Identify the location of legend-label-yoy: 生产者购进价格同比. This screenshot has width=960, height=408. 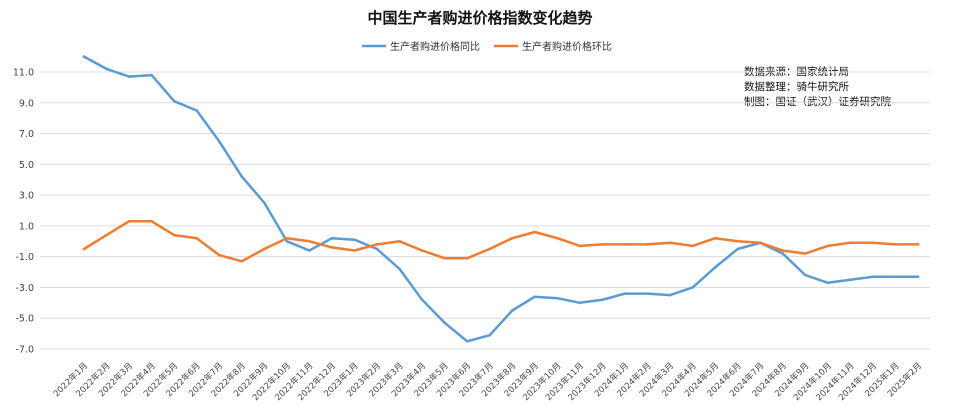
(435, 46).